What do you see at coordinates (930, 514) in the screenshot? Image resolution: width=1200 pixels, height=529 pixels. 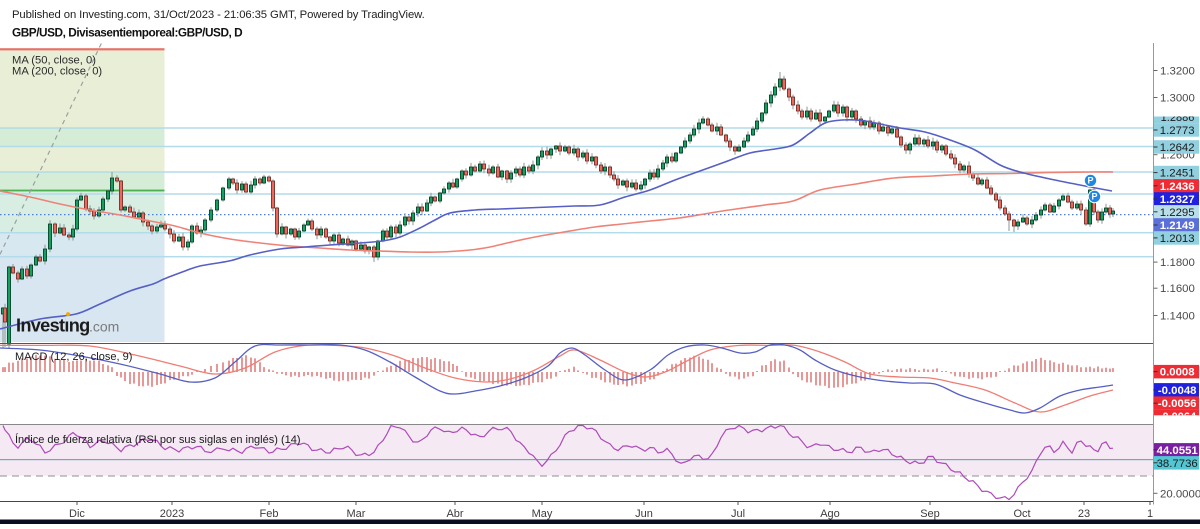 I see `svg-text: Sep` at bounding box center [930, 514].